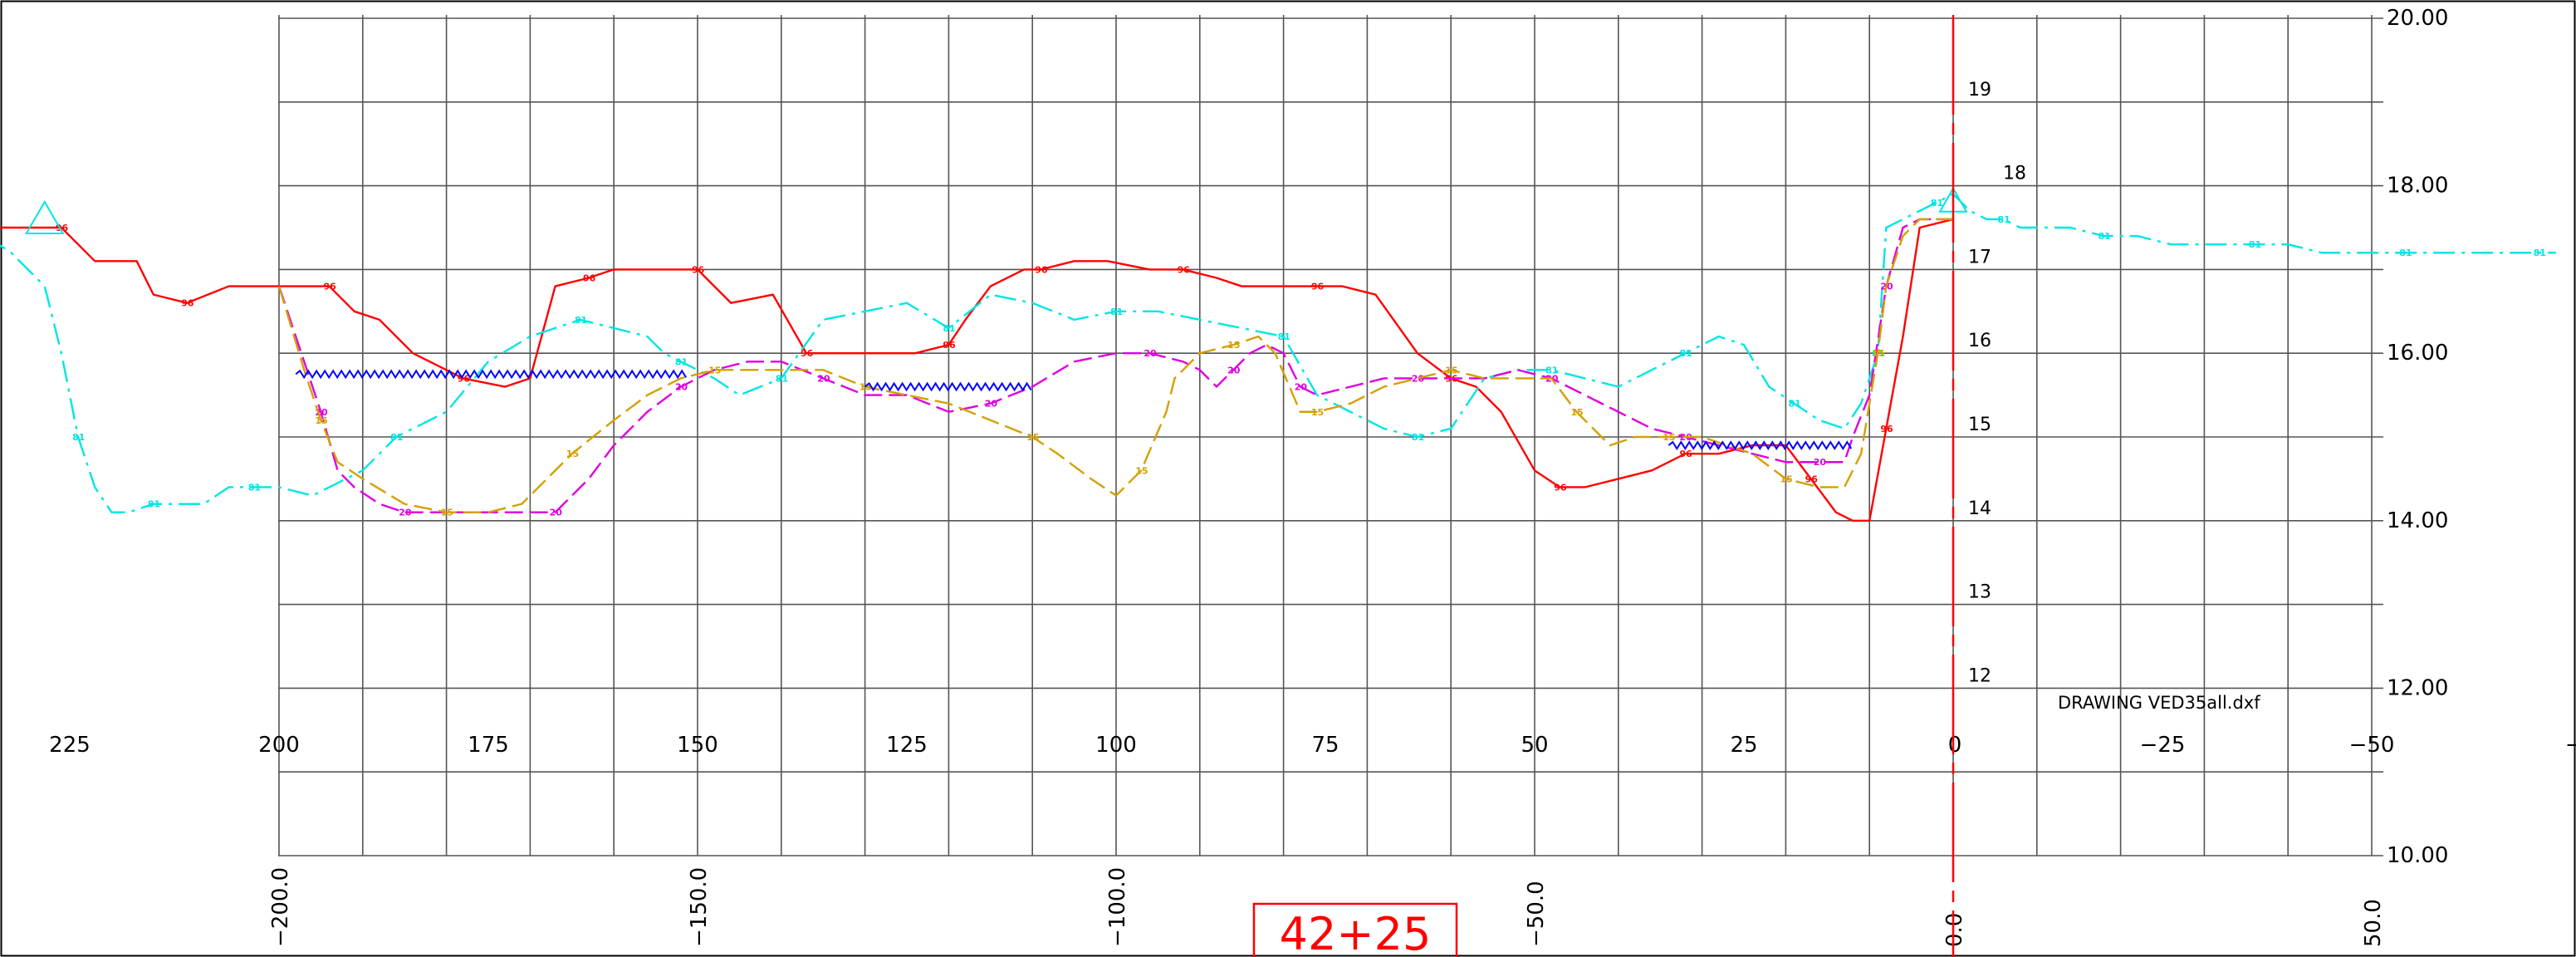  I want to click on top-axis-tick-label: −25, so click(2163, 745).